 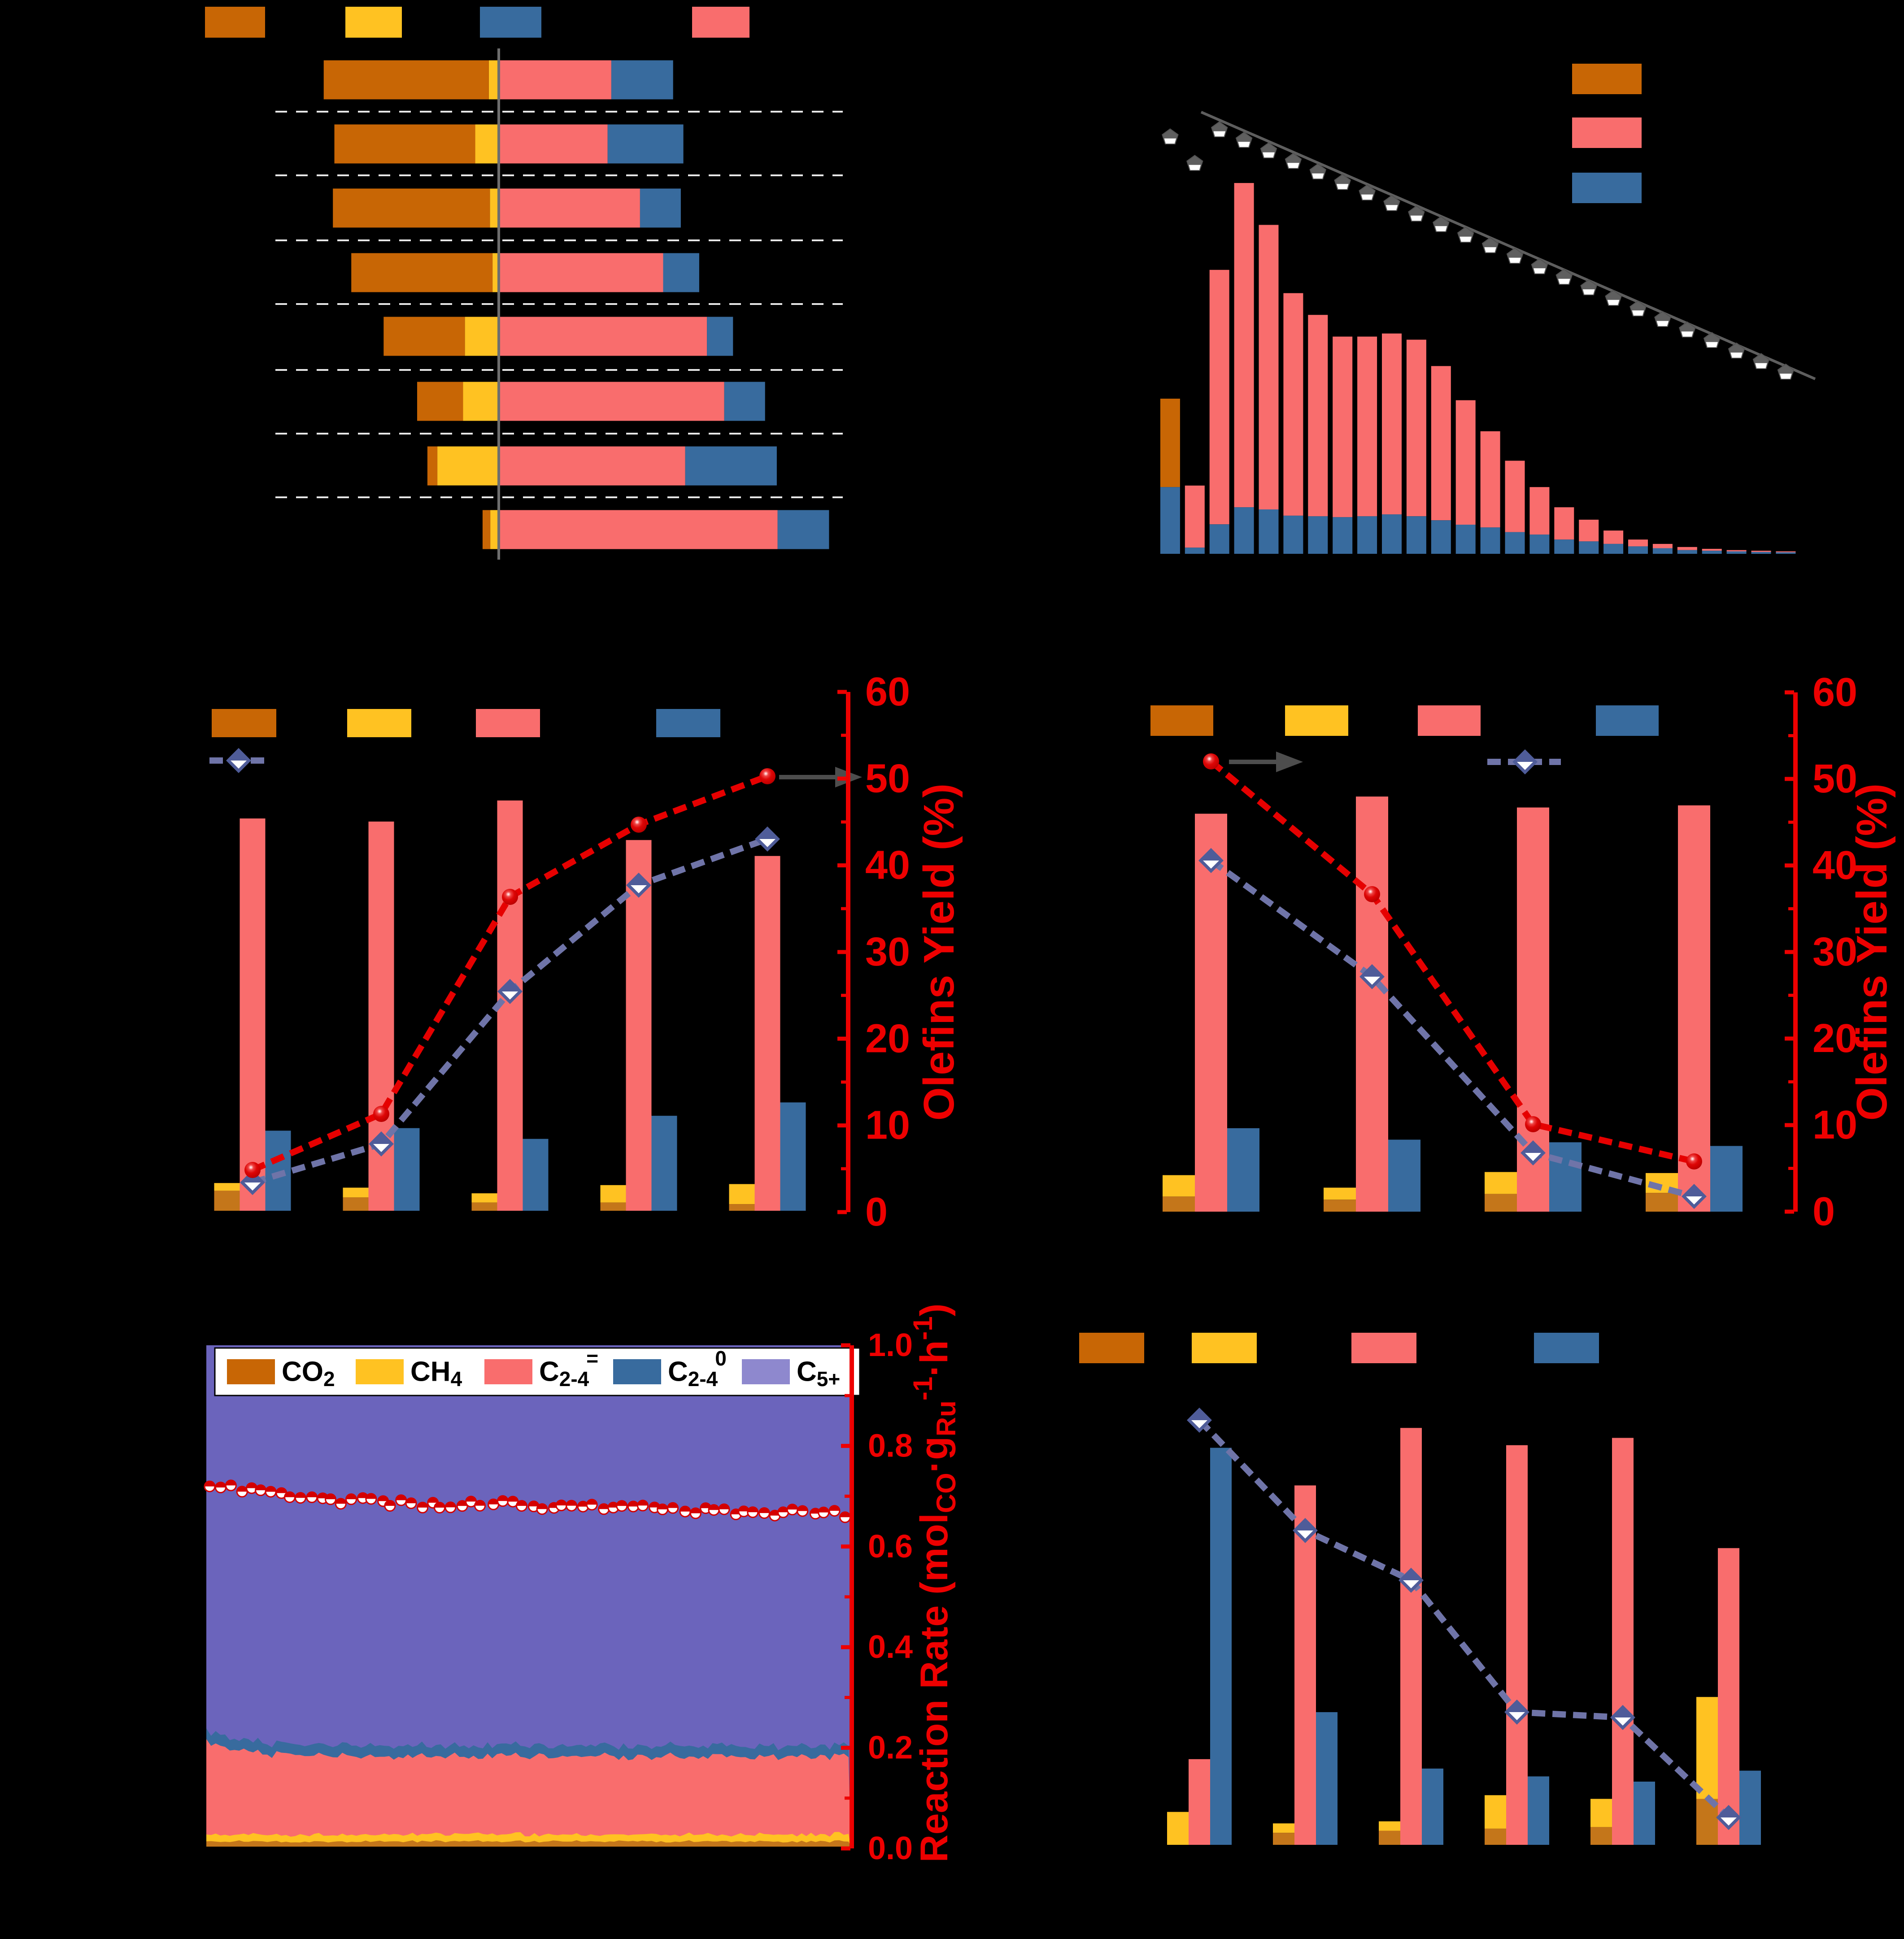 What do you see at coordinates (890, 1848) in the screenshot?
I see `svg-text: 0.0` at bounding box center [890, 1848].